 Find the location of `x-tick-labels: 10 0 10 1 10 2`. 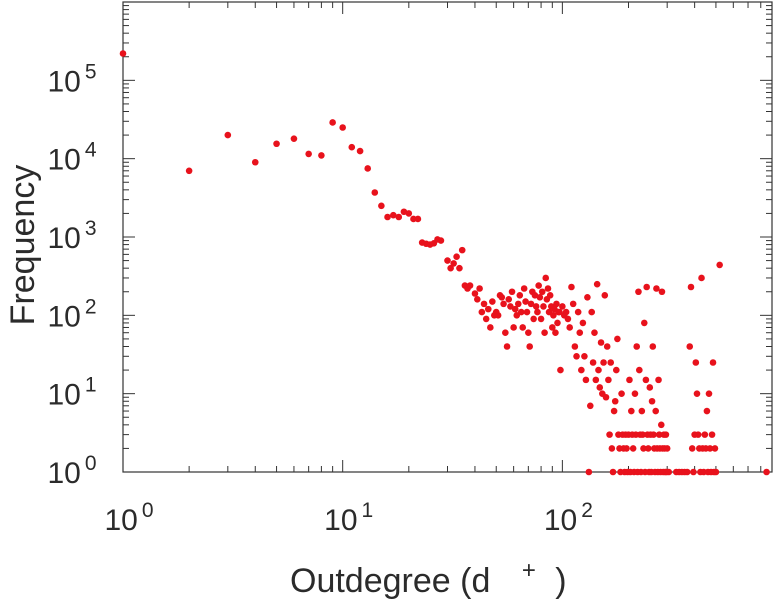

x-tick-labels: 10 0 10 1 10 2 is located at coordinates (348, 518).